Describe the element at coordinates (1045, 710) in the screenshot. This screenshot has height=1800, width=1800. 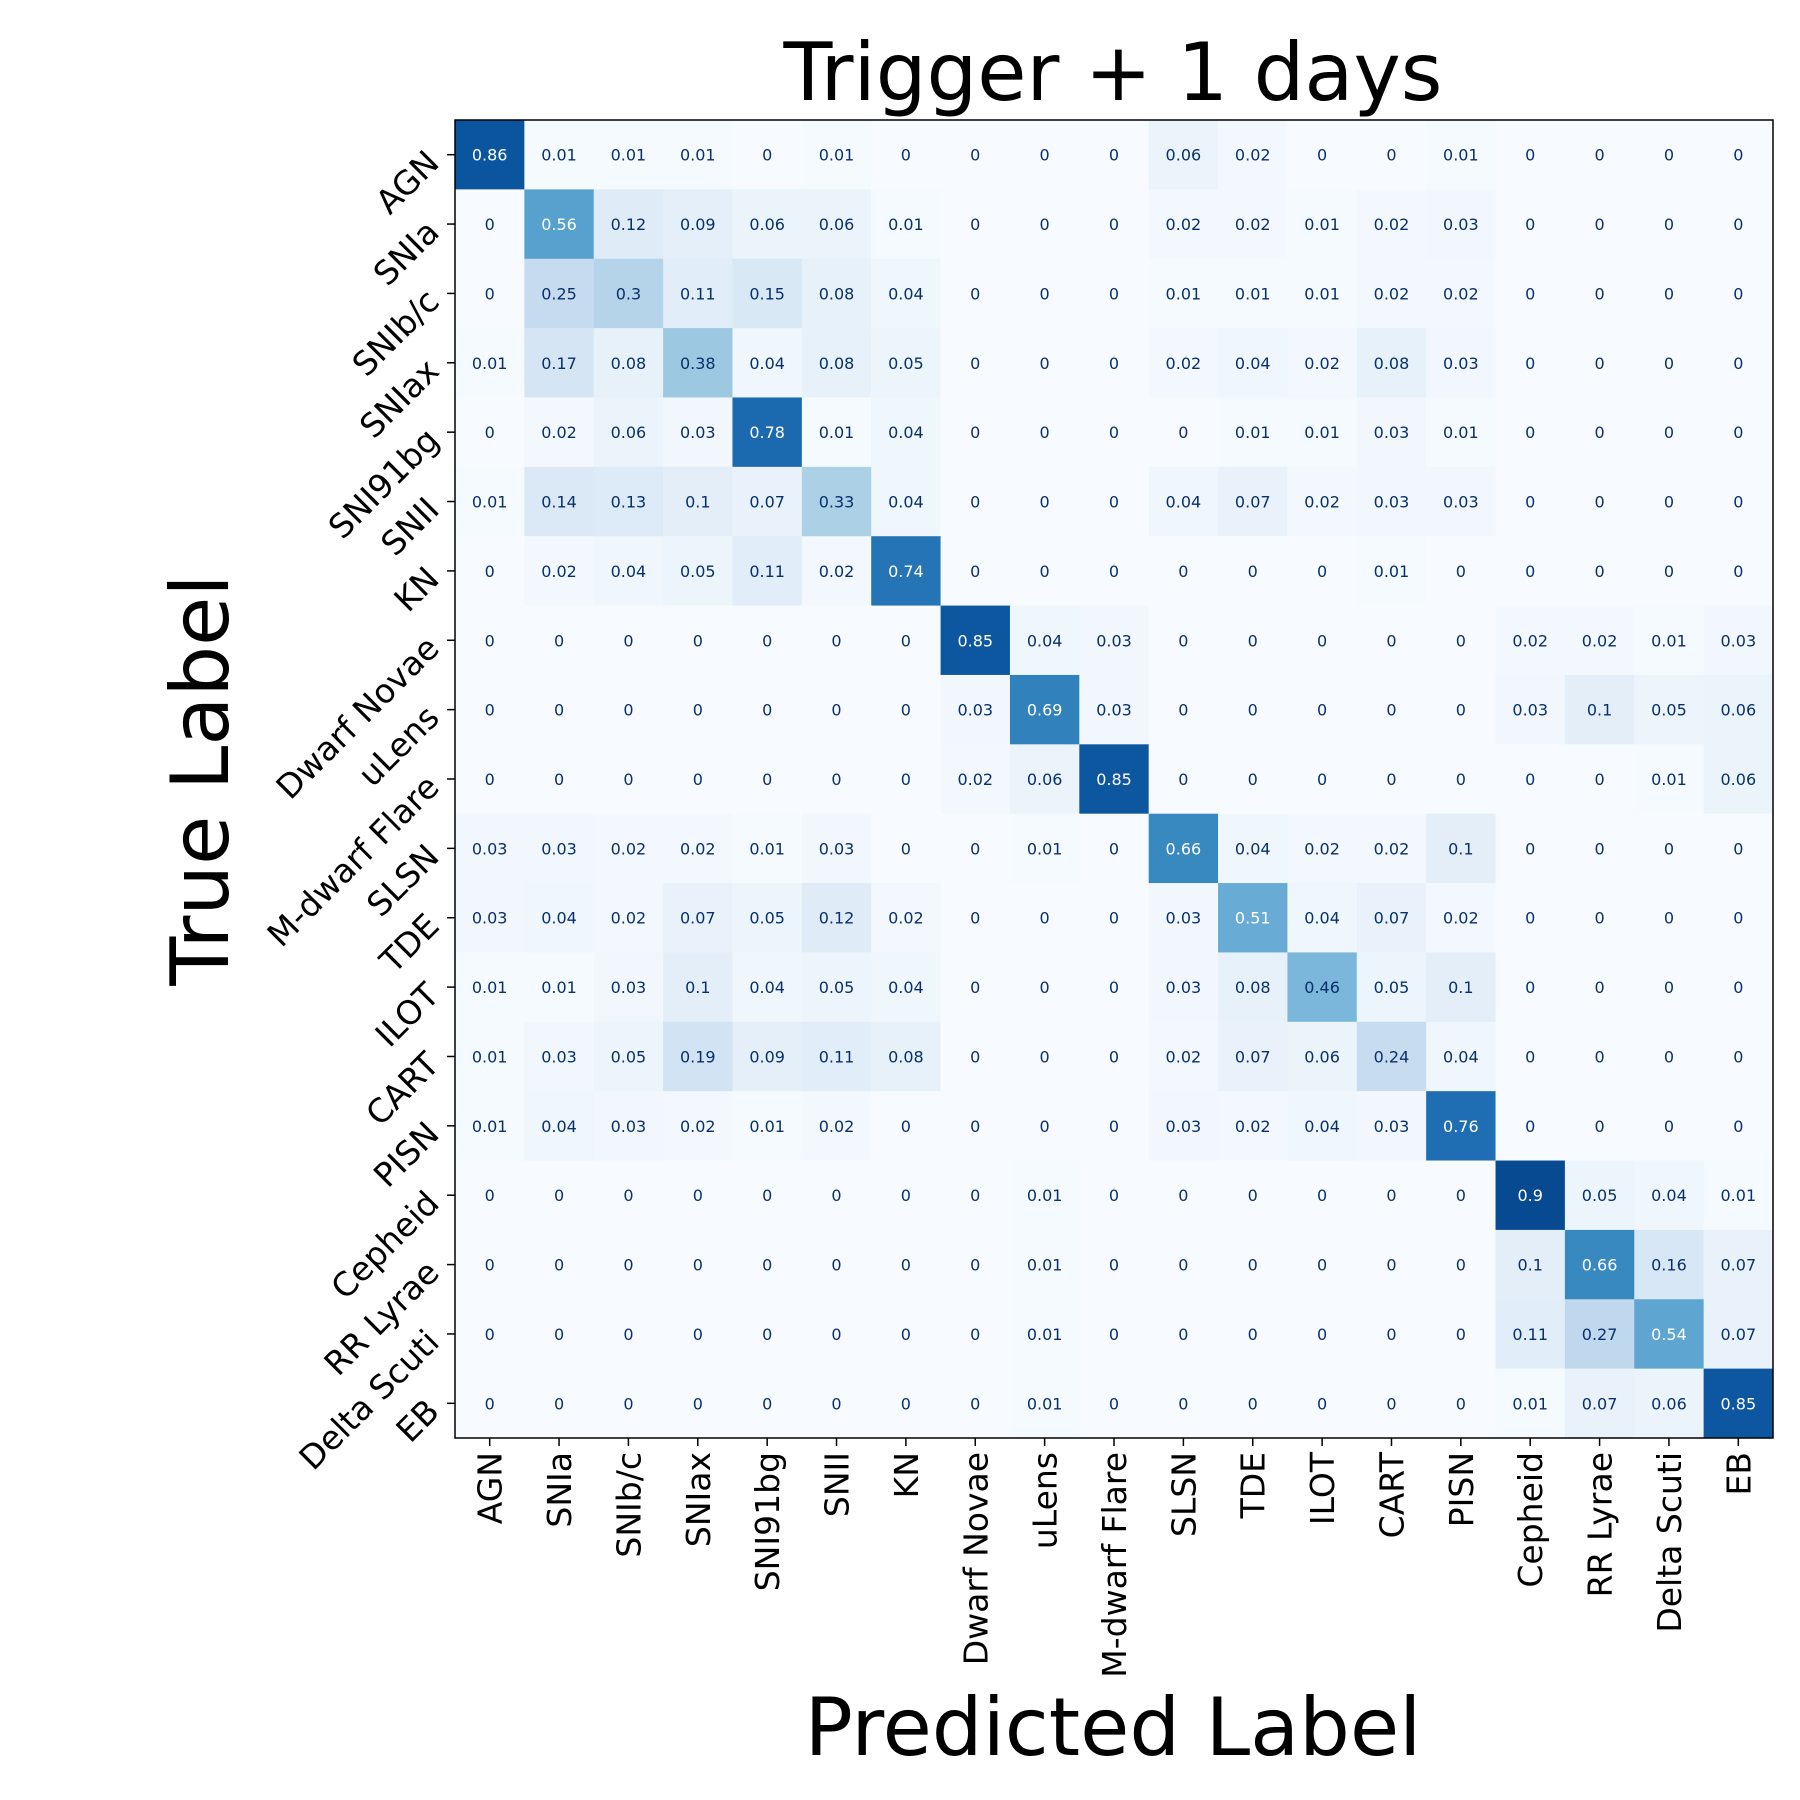
I see `cell-value-label: 0.69` at that location.